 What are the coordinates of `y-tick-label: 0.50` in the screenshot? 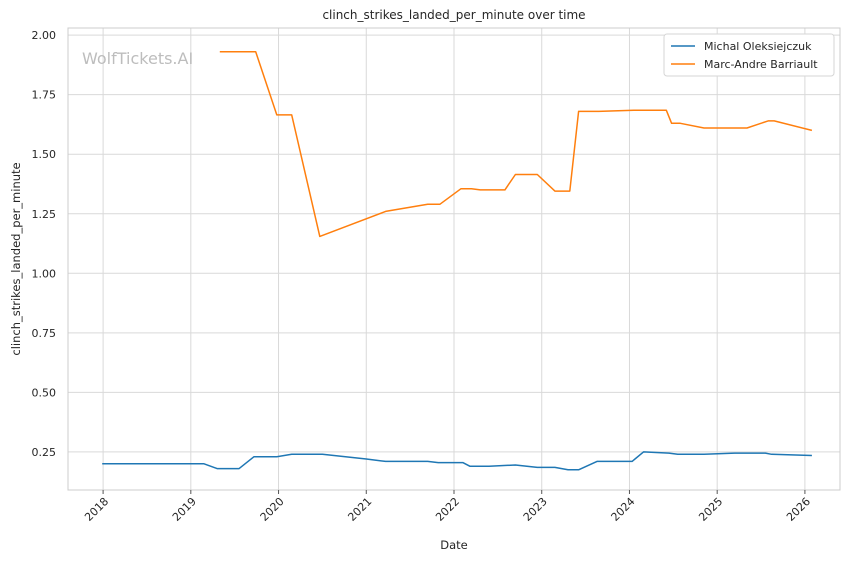 It's located at (44, 392).